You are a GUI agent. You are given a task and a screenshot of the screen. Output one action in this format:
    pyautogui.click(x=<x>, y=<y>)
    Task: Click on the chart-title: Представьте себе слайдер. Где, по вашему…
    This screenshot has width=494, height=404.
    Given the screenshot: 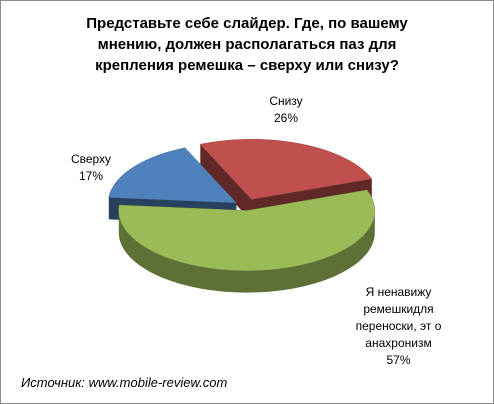 What is the action you would take?
    pyautogui.click(x=247, y=44)
    